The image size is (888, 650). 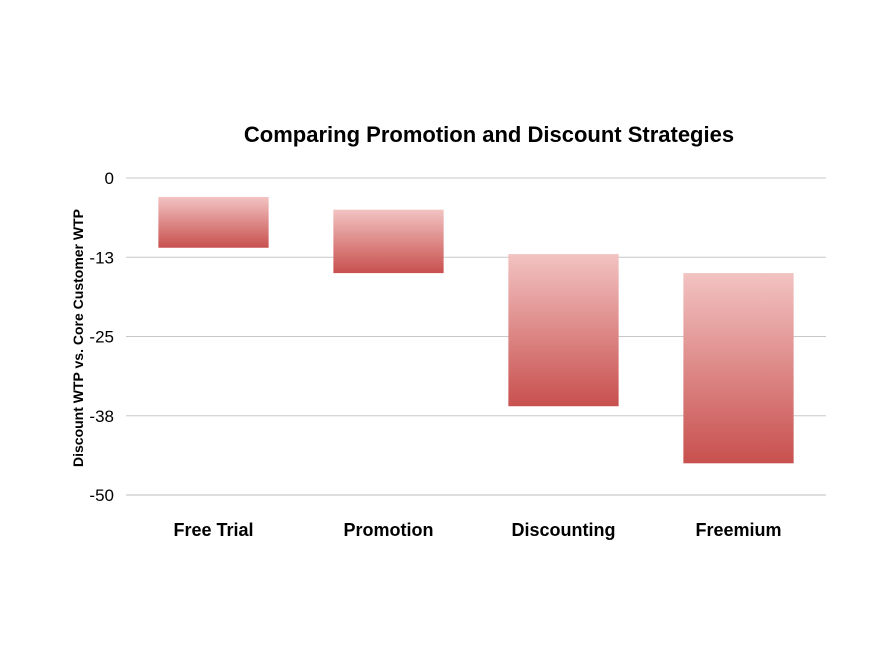 What do you see at coordinates (101, 416) in the screenshot?
I see `y-tick-label: -38` at bounding box center [101, 416].